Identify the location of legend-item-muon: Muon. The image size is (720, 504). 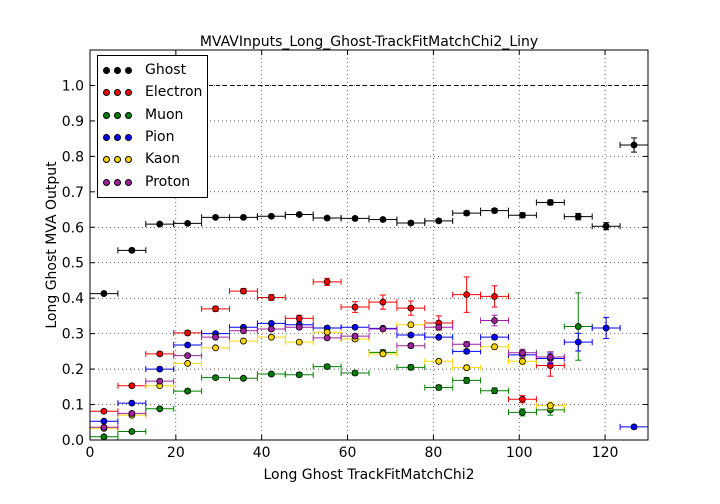
(153, 117).